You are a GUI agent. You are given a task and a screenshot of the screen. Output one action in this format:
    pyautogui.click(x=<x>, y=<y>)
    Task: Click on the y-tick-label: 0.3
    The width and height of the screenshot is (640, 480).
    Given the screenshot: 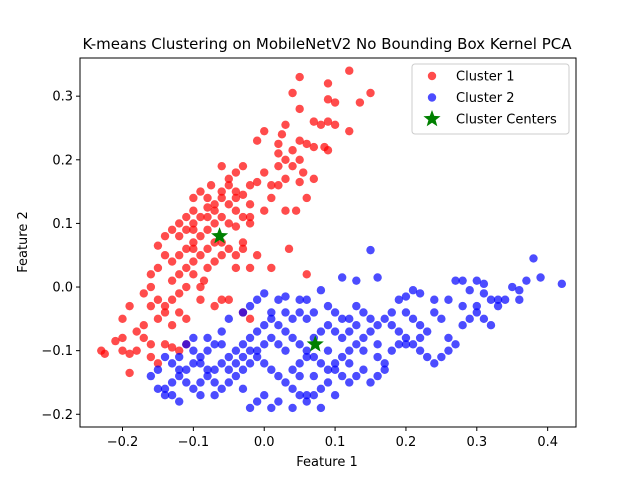 What is the action you would take?
    pyautogui.click(x=62, y=97)
    